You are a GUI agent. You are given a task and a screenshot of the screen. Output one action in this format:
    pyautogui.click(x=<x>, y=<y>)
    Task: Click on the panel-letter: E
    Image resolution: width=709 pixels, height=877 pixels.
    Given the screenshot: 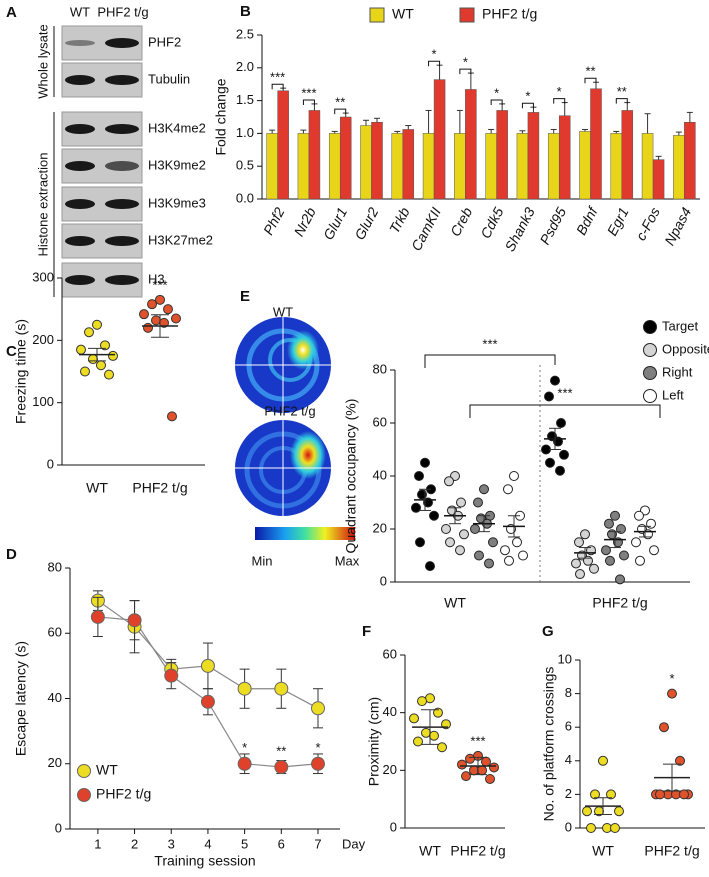 What is the action you would take?
    pyautogui.click(x=245, y=296)
    